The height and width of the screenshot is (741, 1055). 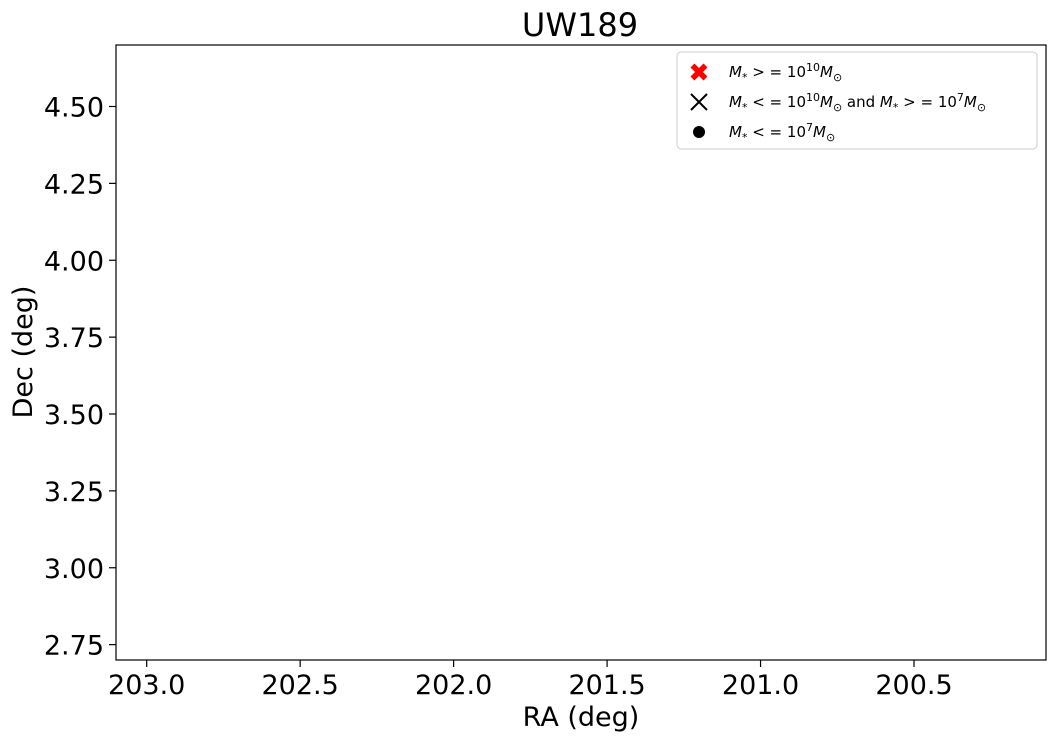 I want to click on x-axis-label: RA (deg), so click(x=581, y=717).